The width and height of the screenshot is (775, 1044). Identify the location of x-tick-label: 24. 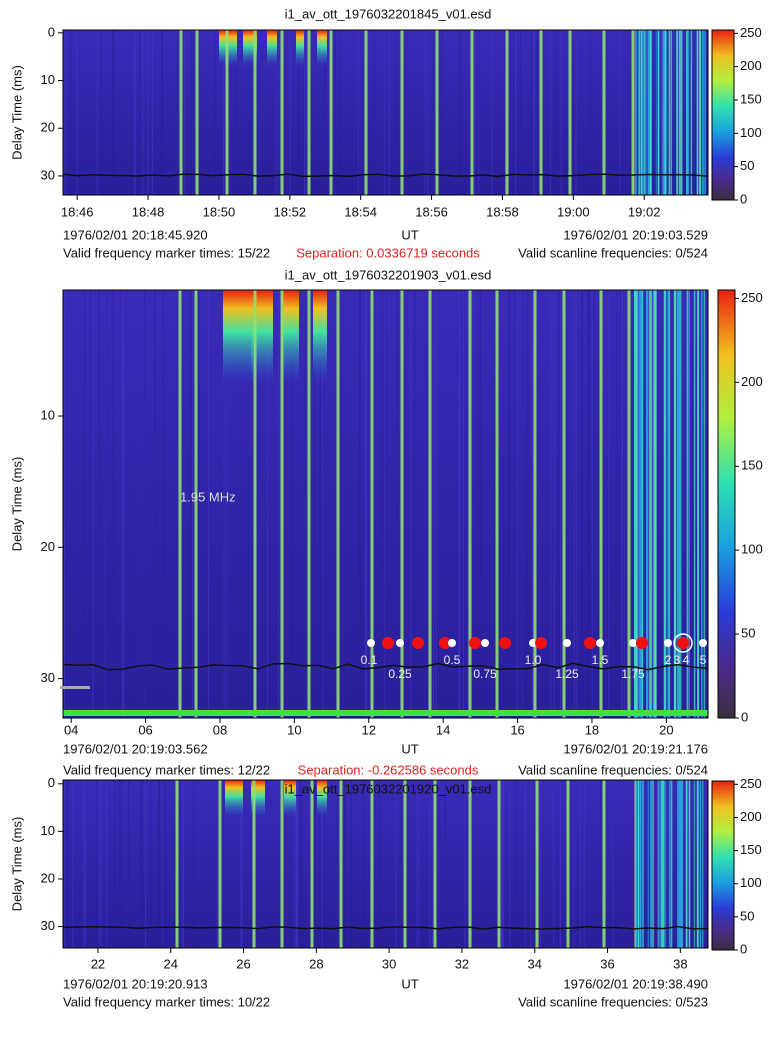
(171, 963).